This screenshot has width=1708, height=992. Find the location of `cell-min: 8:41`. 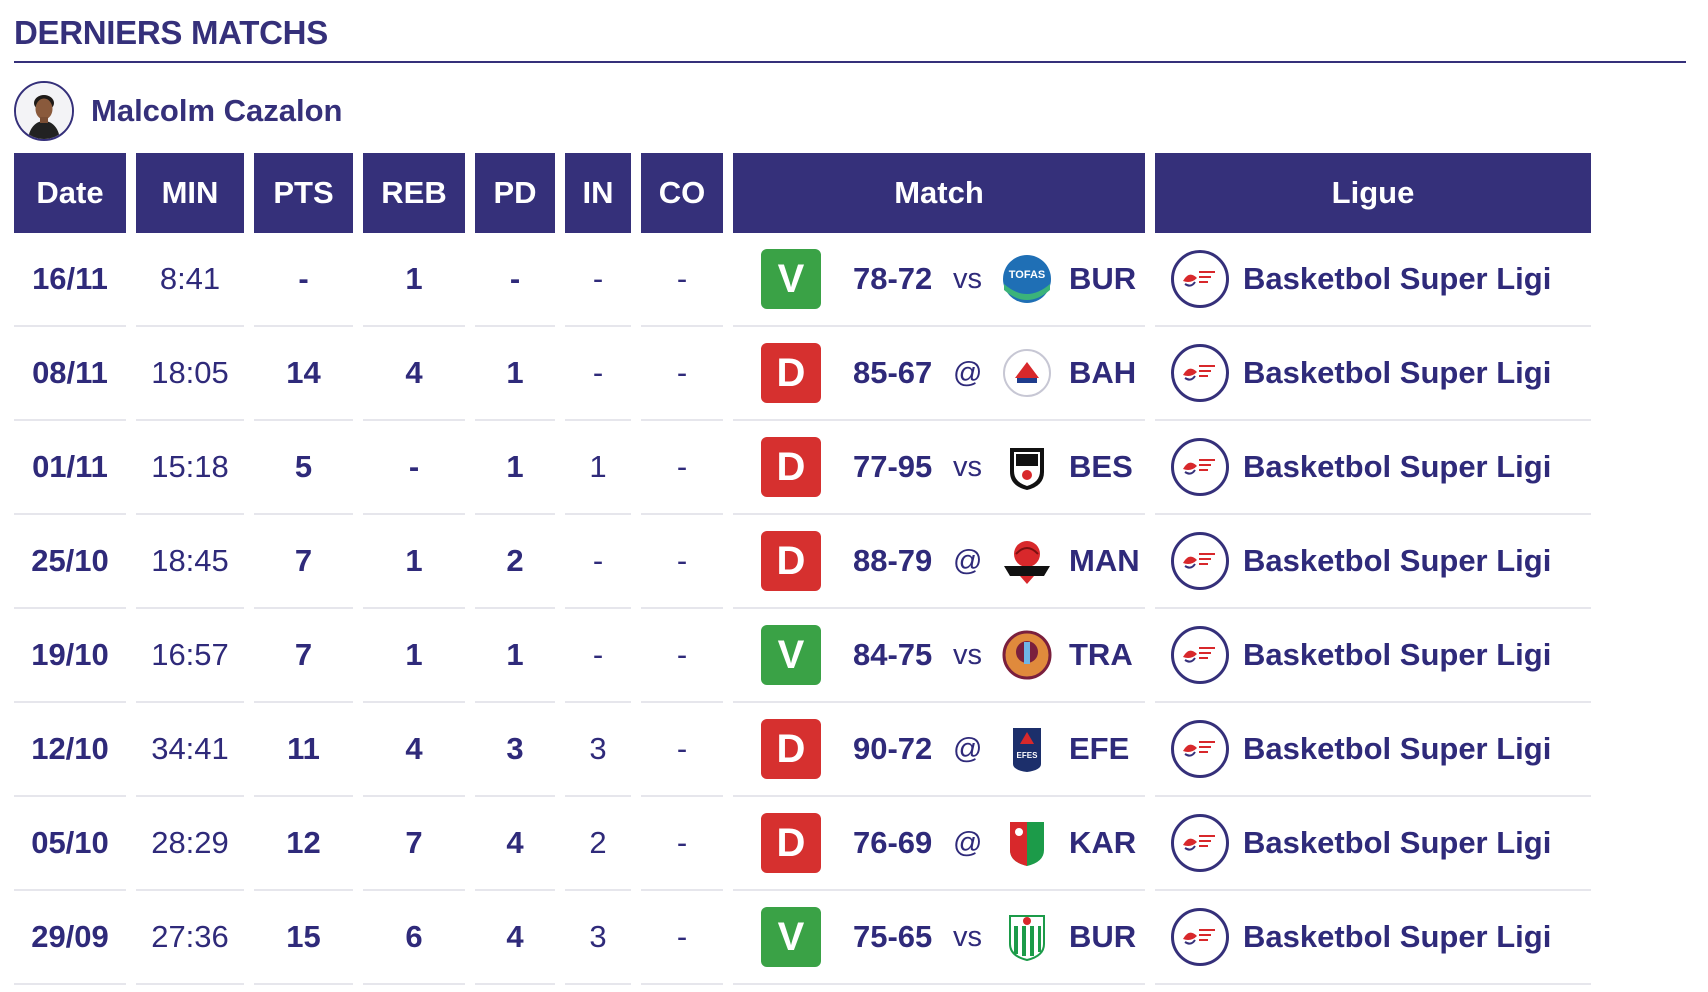

cell-min: 8:41 is located at coordinates (190, 280).